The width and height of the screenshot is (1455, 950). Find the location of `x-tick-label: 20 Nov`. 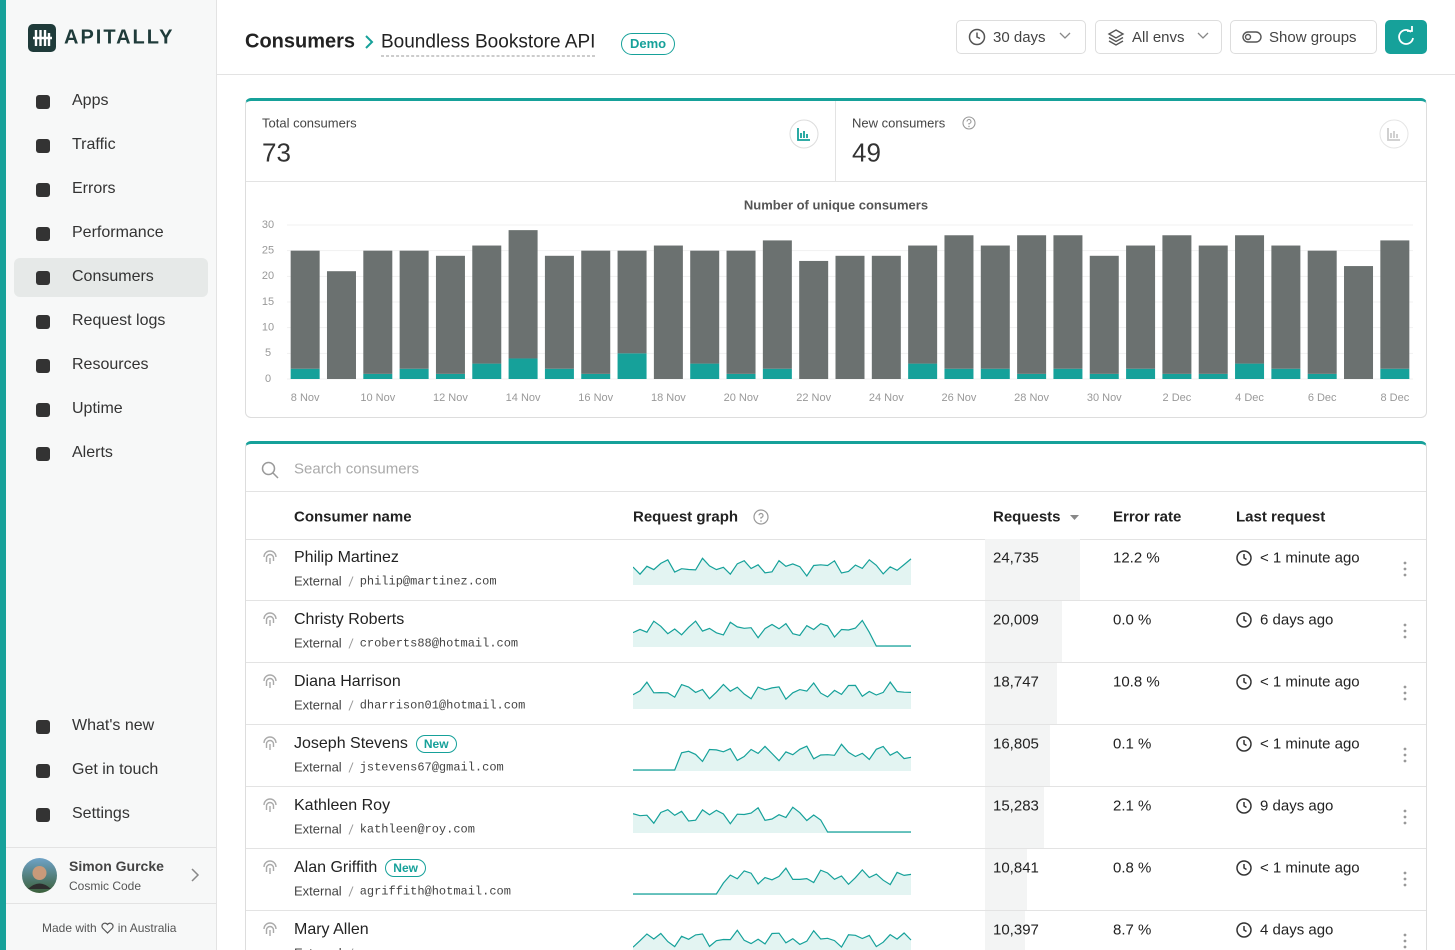

x-tick-label: 20 Nov is located at coordinates (741, 398).